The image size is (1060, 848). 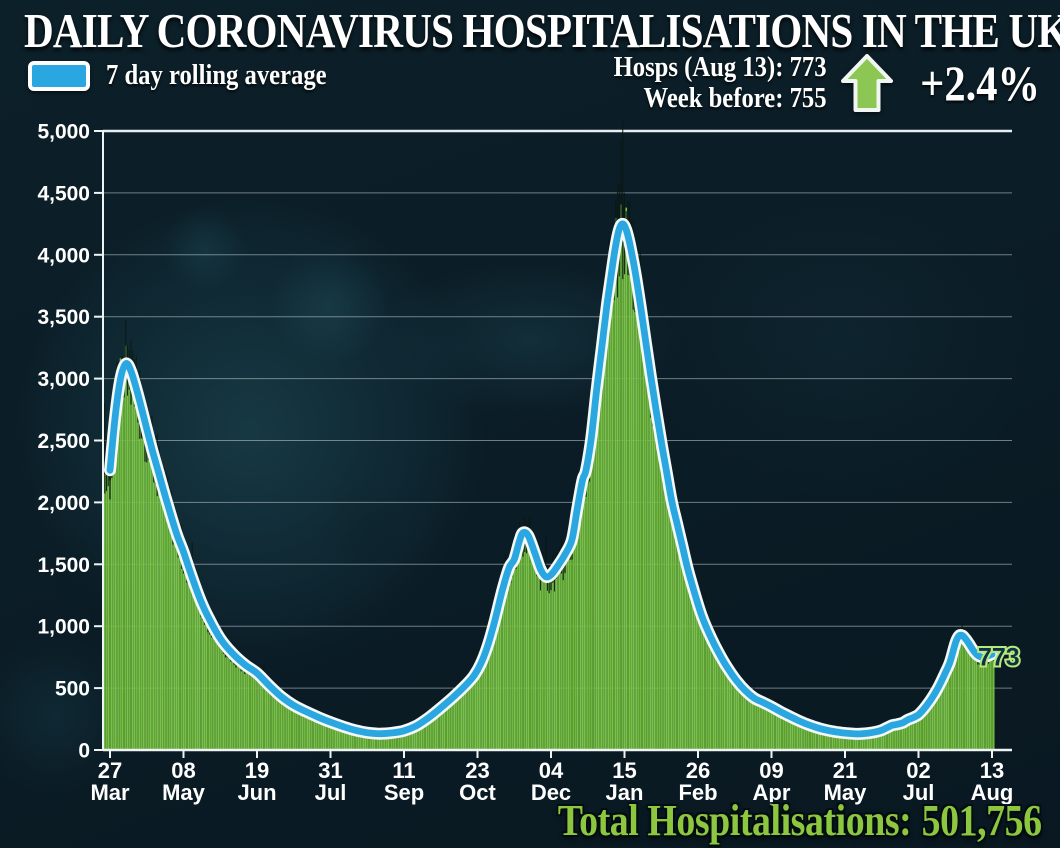 I want to click on stats-text: Hosps (Aug 13): 773 Week before: 755, so click(x=720, y=82).